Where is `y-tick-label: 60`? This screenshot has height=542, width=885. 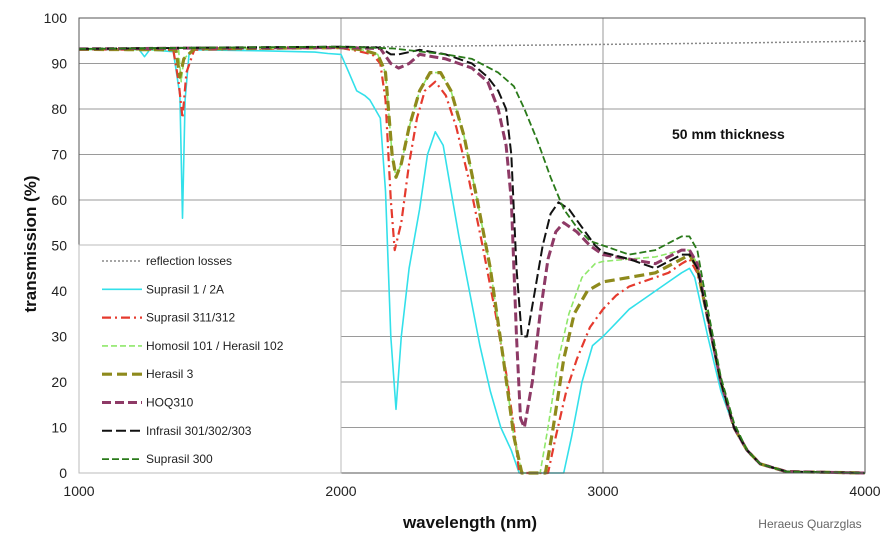 y-tick-label: 60 is located at coordinates (59, 200).